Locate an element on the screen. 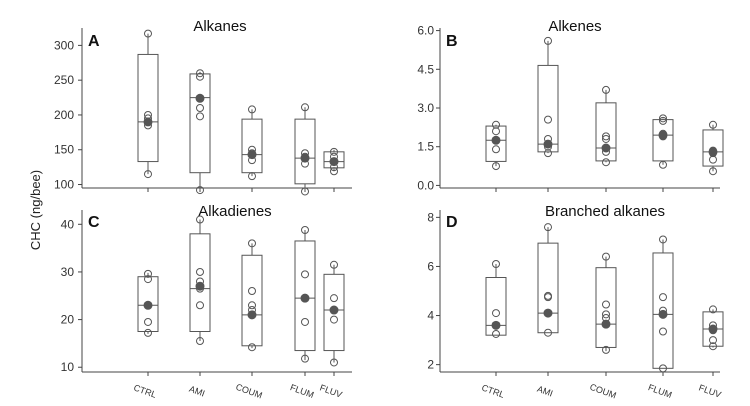 The image size is (750, 406). panel-title: Alkanes is located at coordinates (219, 26).